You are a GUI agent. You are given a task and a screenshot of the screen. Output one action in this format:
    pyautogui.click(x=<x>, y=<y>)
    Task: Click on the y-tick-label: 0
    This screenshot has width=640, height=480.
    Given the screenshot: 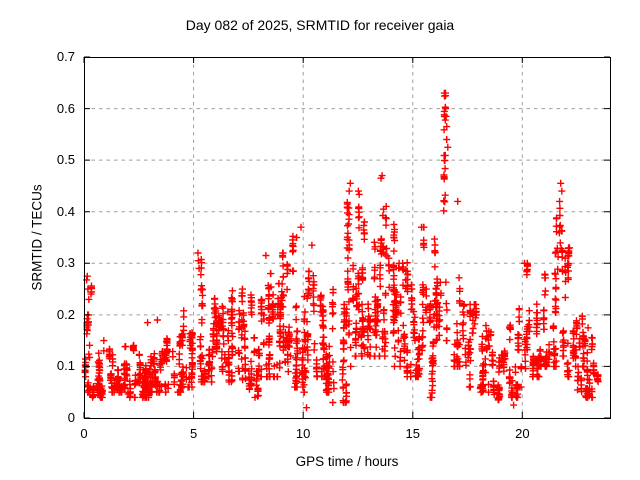 What is the action you would take?
    pyautogui.click(x=71, y=417)
    